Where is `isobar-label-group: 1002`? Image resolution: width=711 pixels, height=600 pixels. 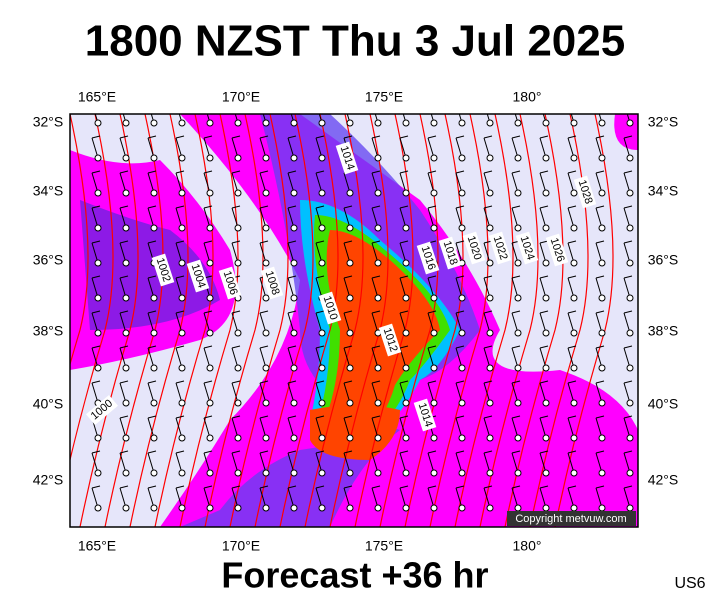 isobar-label-group: 1002 is located at coordinates (163, 270).